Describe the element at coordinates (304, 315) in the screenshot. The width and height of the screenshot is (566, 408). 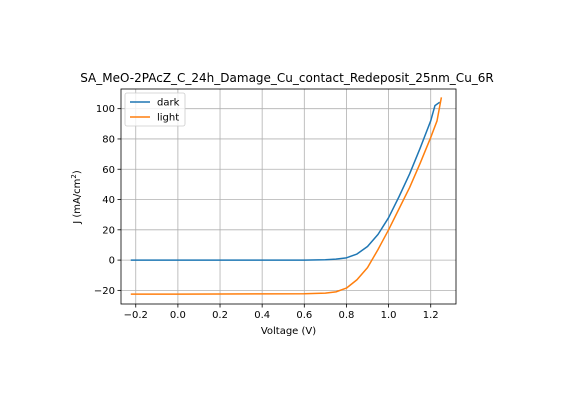
I see `x-tick-label: 0.6` at that location.